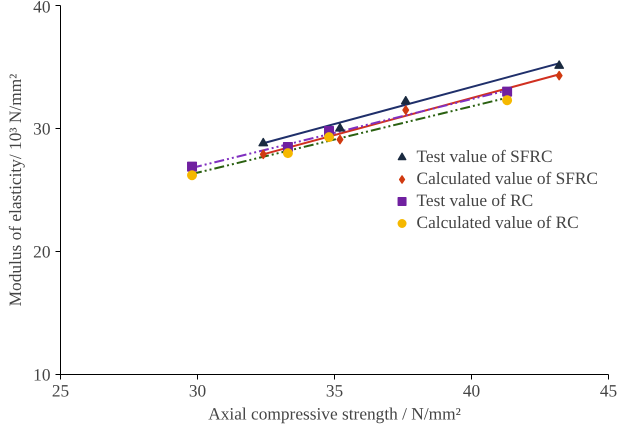 This screenshot has height=426, width=633. I want to click on legend-label: Test value of RC, so click(475, 200).